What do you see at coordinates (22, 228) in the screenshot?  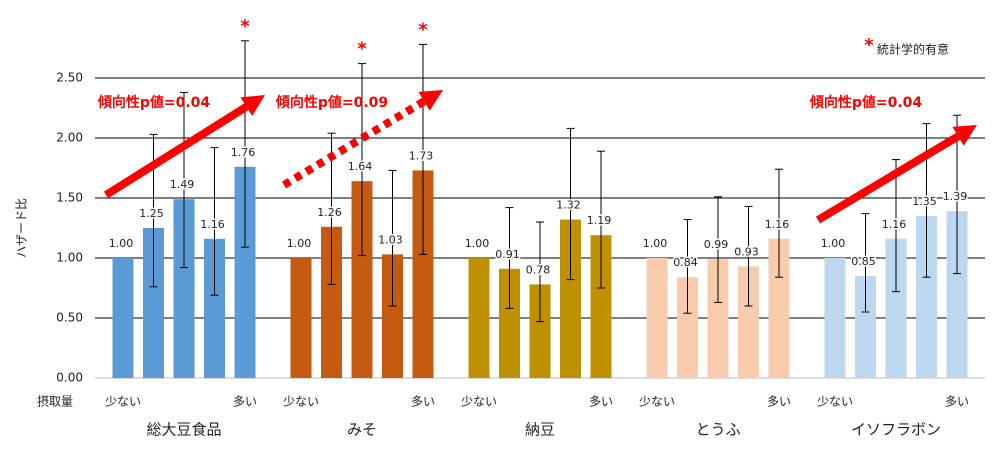 I see `y-axis-label: ハザード比` at bounding box center [22, 228].